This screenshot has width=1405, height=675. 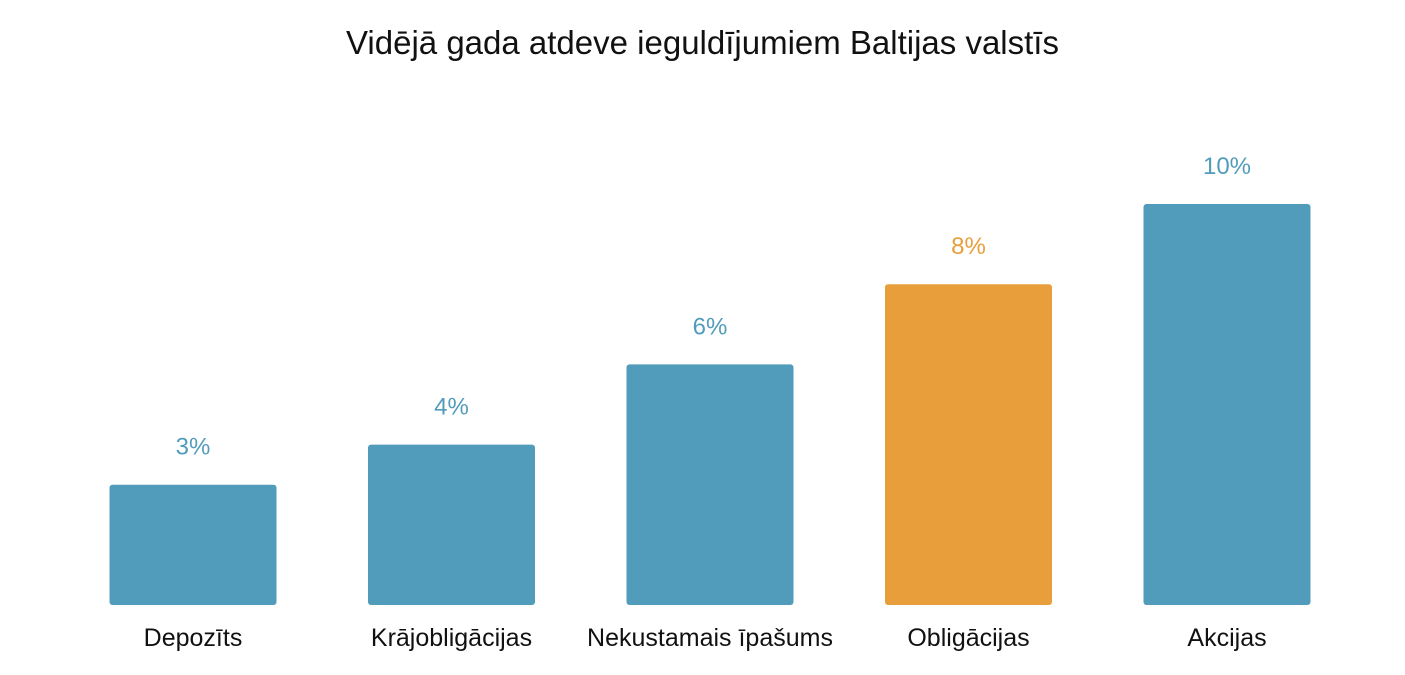 What do you see at coordinates (1227, 166) in the screenshot?
I see `value-label-4: 10%` at bounding box center [1227, 166].